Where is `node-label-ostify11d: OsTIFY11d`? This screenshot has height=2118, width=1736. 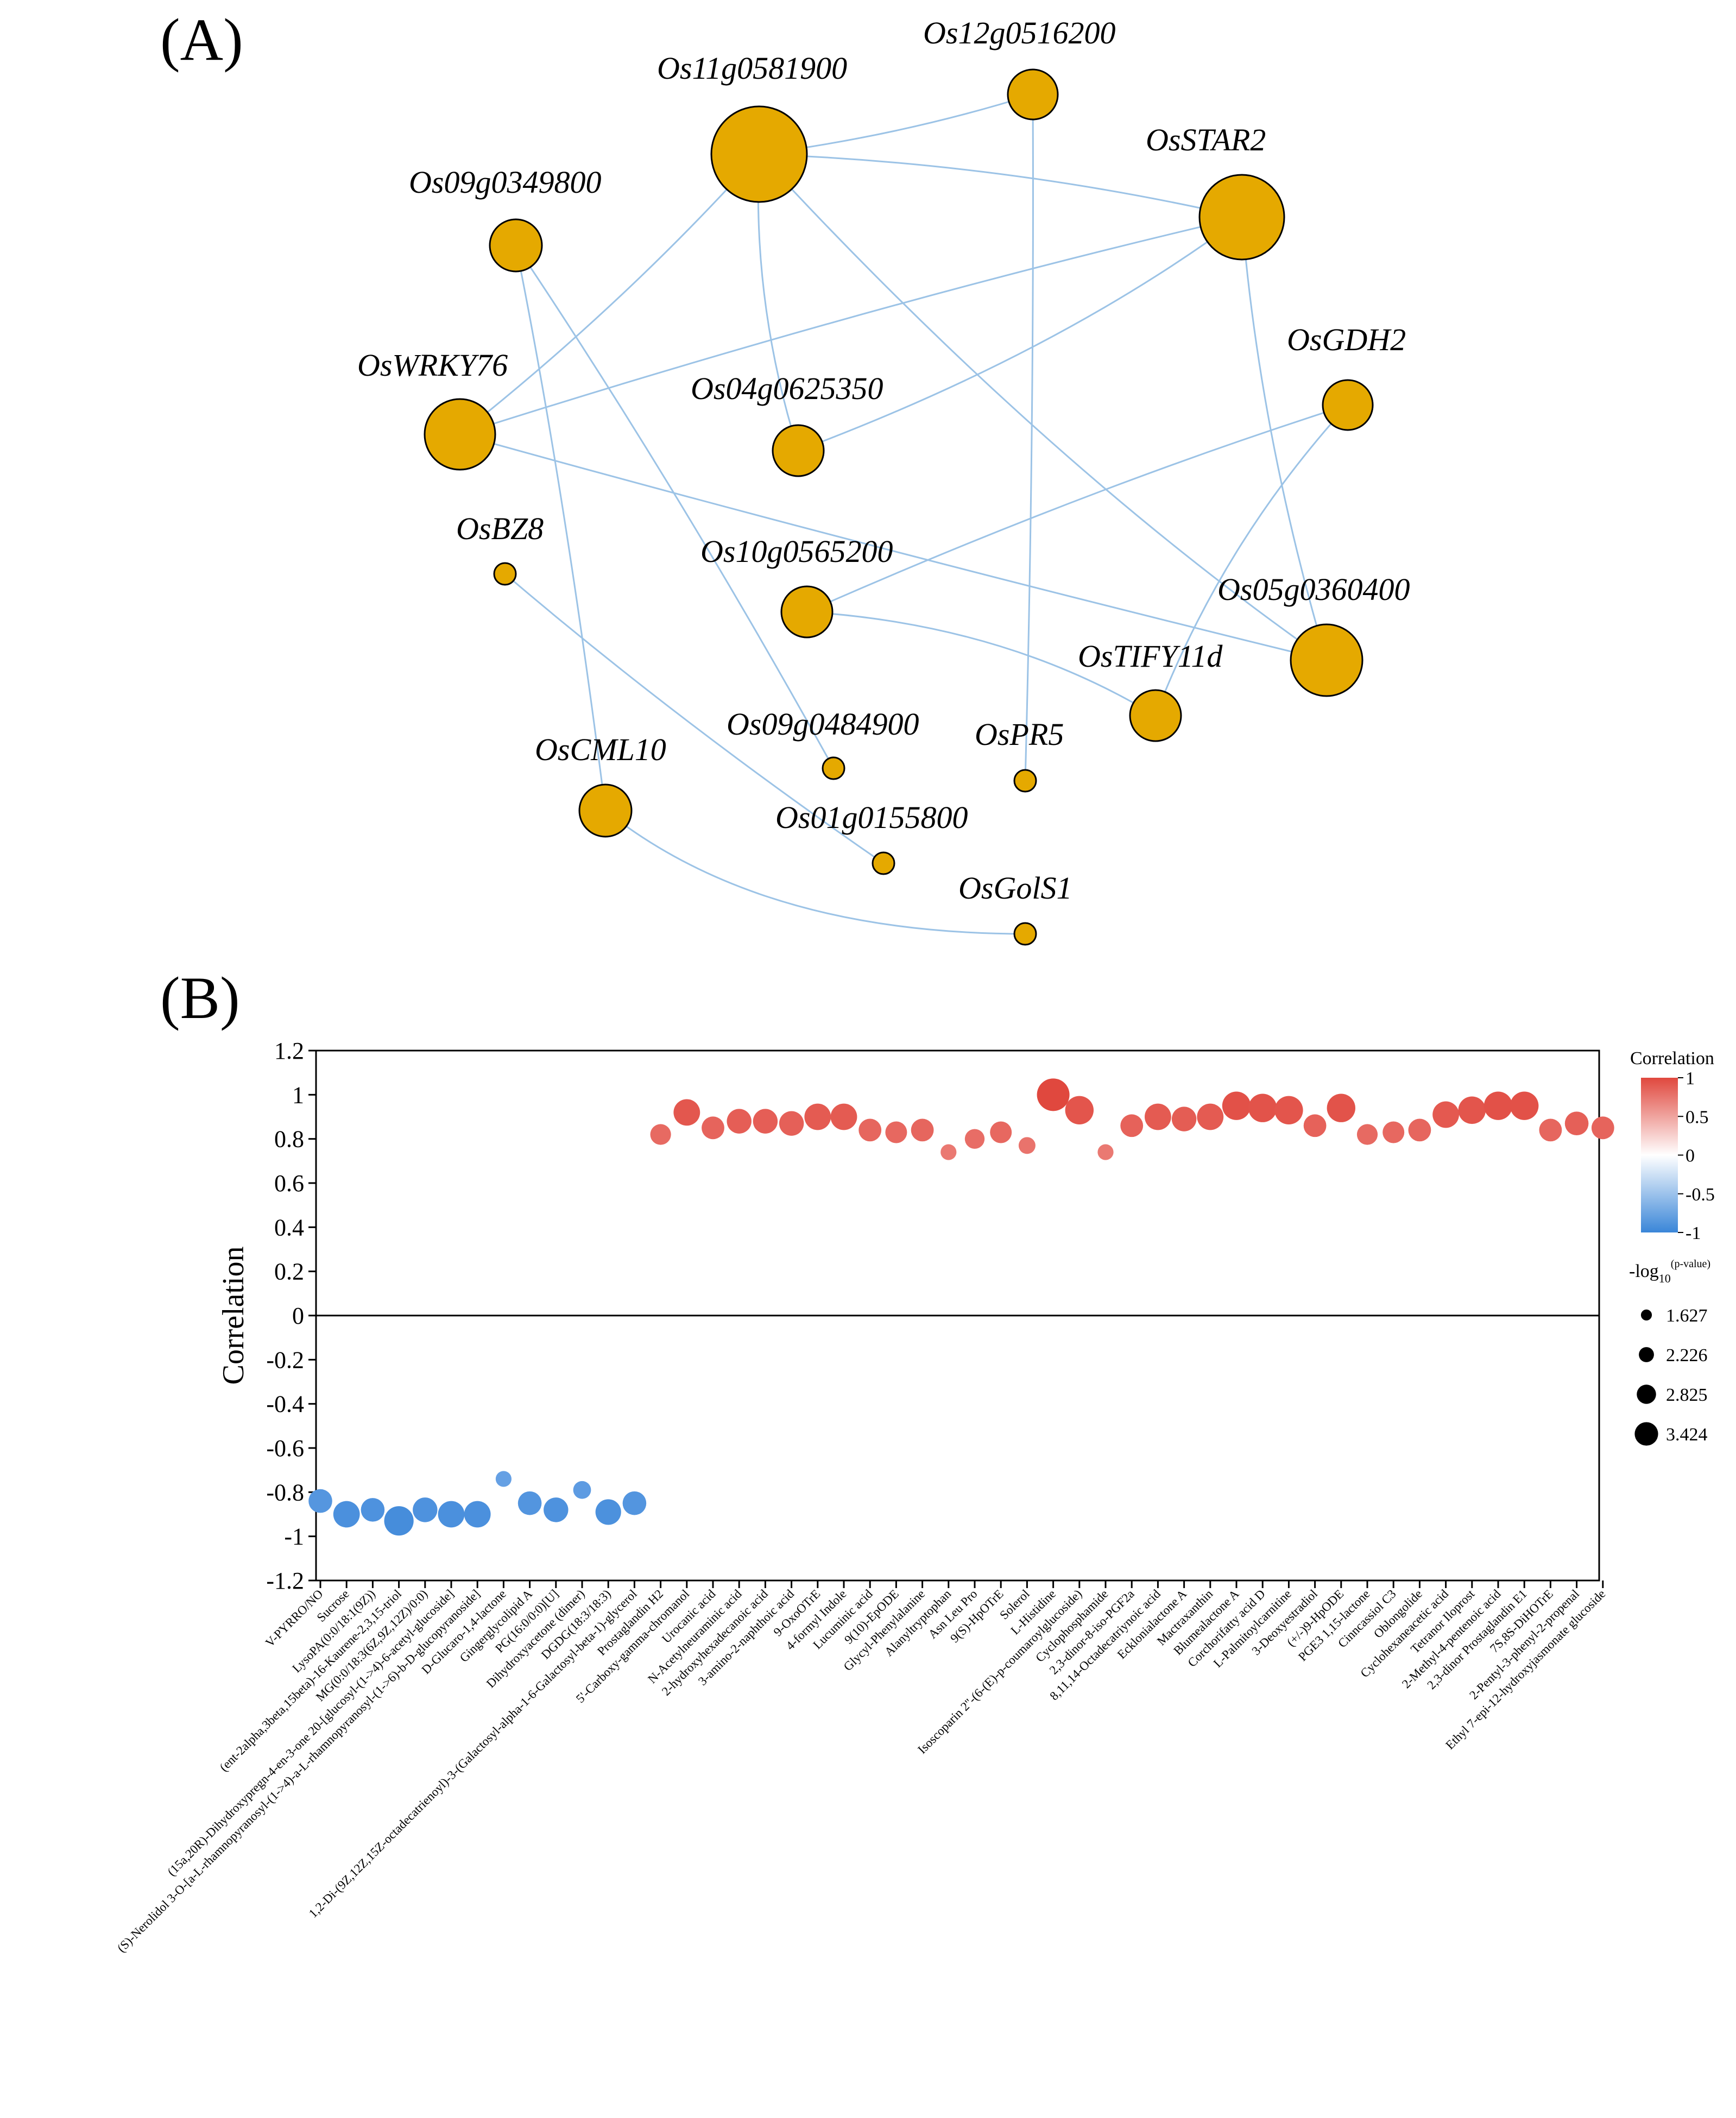 node-label-ostify11d: OsTIFY11d is located at coordinates (1150, 656).